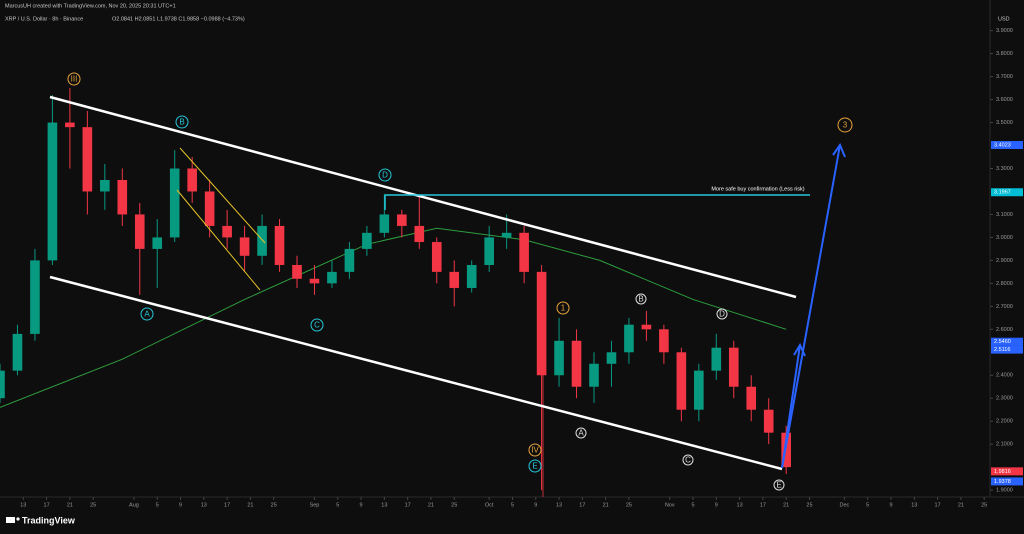 The image size is (1024, 534). I want to click on wave-label: 1, so click(563, 308).